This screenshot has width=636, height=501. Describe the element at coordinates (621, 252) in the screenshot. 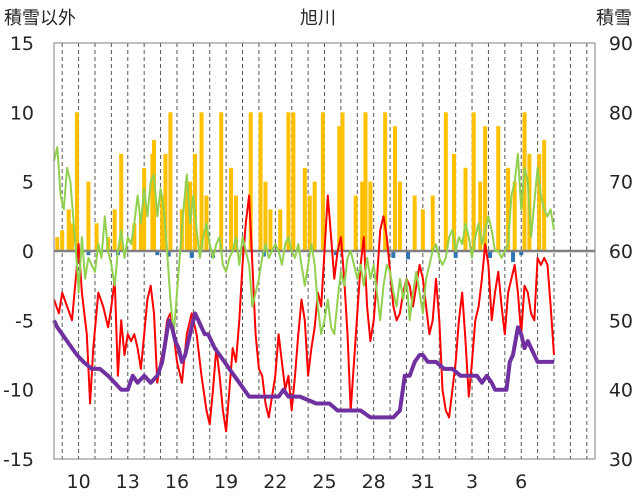

I see `right-tick-label: 60` at that location.